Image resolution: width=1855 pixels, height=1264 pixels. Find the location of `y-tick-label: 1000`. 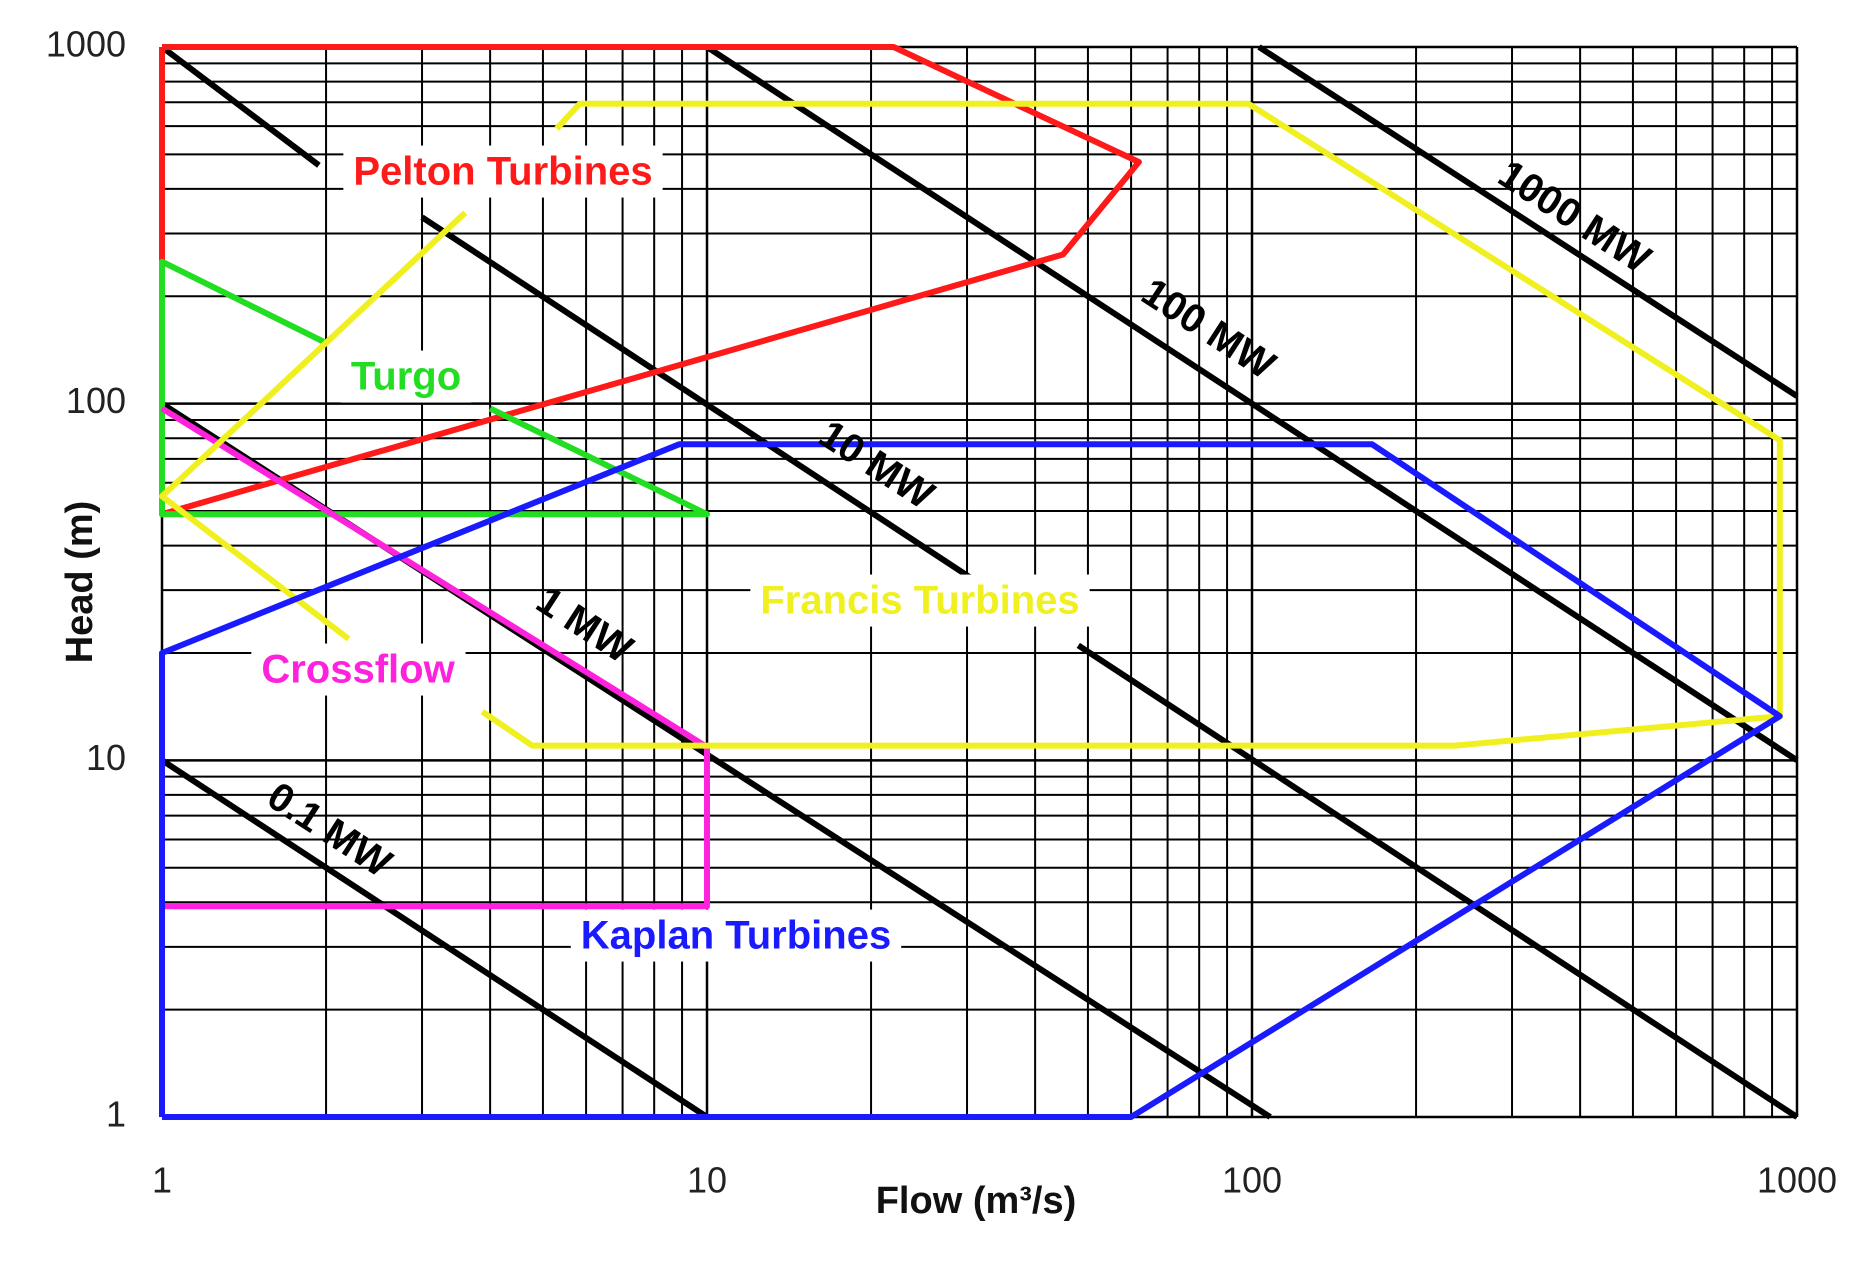

y-tick-label: 1000 is located at coordinates (86, 44).